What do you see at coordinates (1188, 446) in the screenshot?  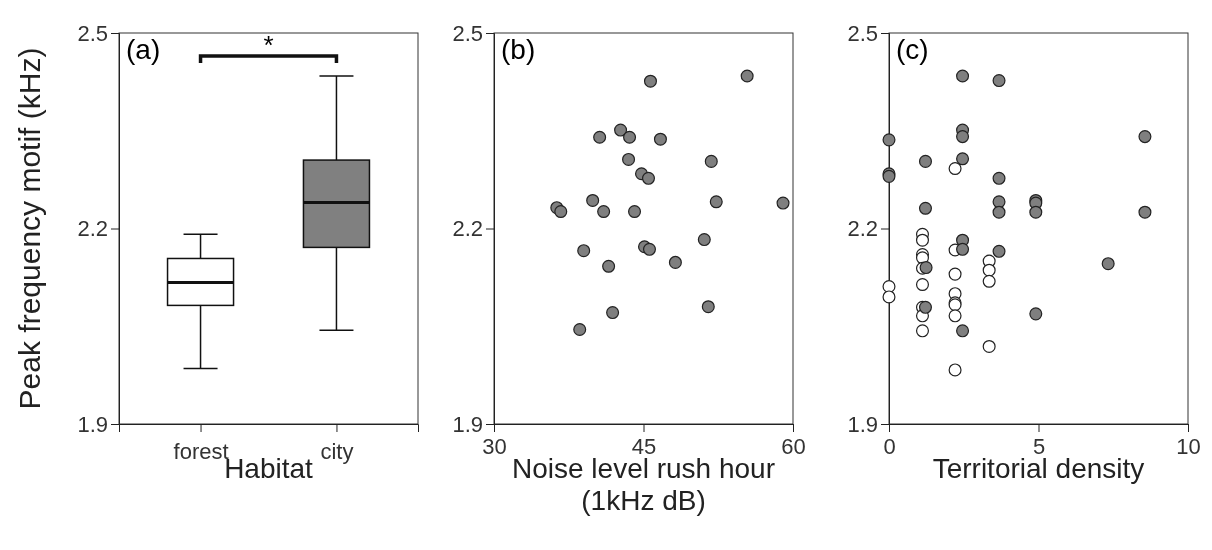 I see `x-tick-label: 10` at bounding box center [1188, 446].